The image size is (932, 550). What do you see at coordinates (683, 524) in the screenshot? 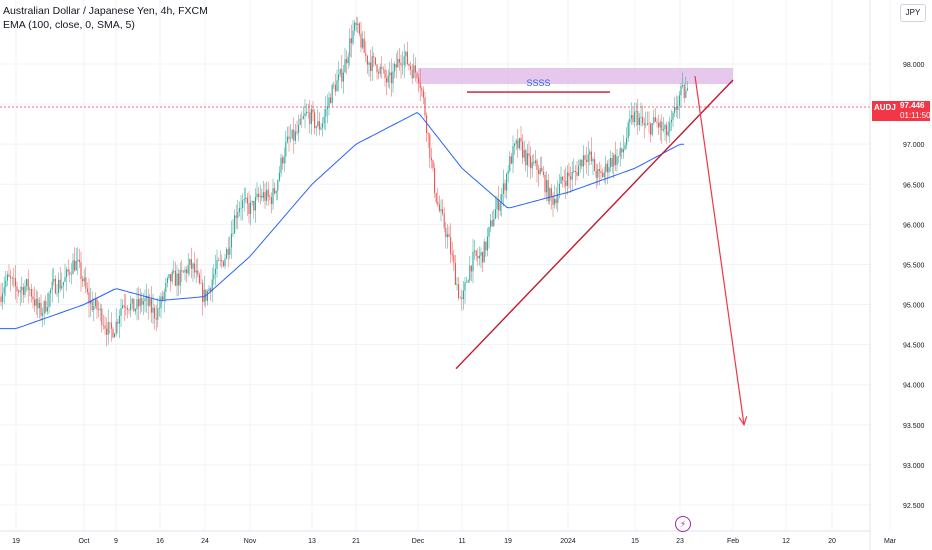
I see `lightning-bolt-icon: ⚡` at bounding box center [683, 524].